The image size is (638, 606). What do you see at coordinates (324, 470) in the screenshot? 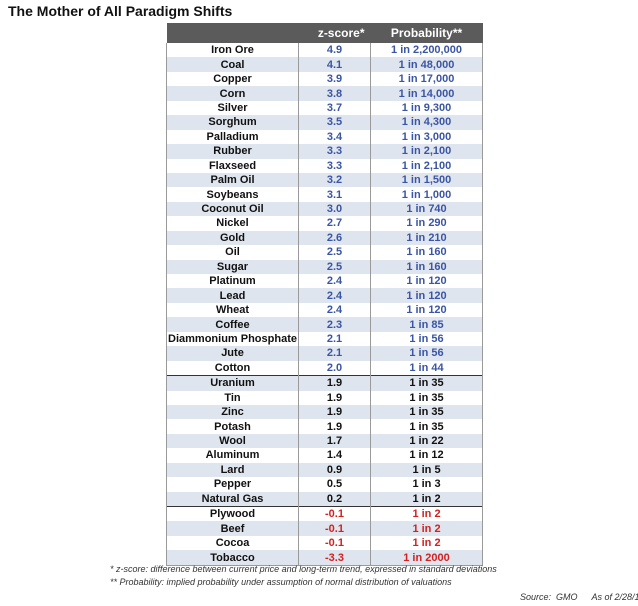
I see `table-row: Lard 0.9 1 in 5` at bounding box center [324, 470].